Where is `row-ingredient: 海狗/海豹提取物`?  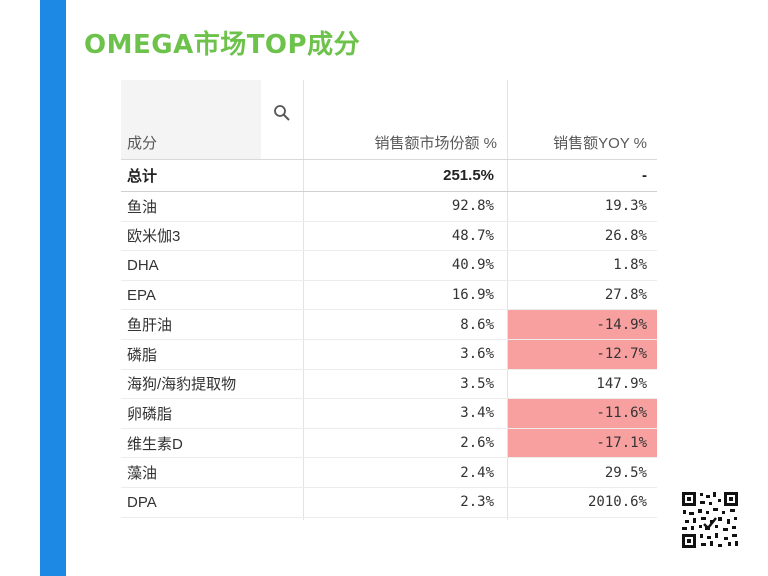
row-ingredient: 海狗/海豹提取物 is located at coordinates (182, 385).